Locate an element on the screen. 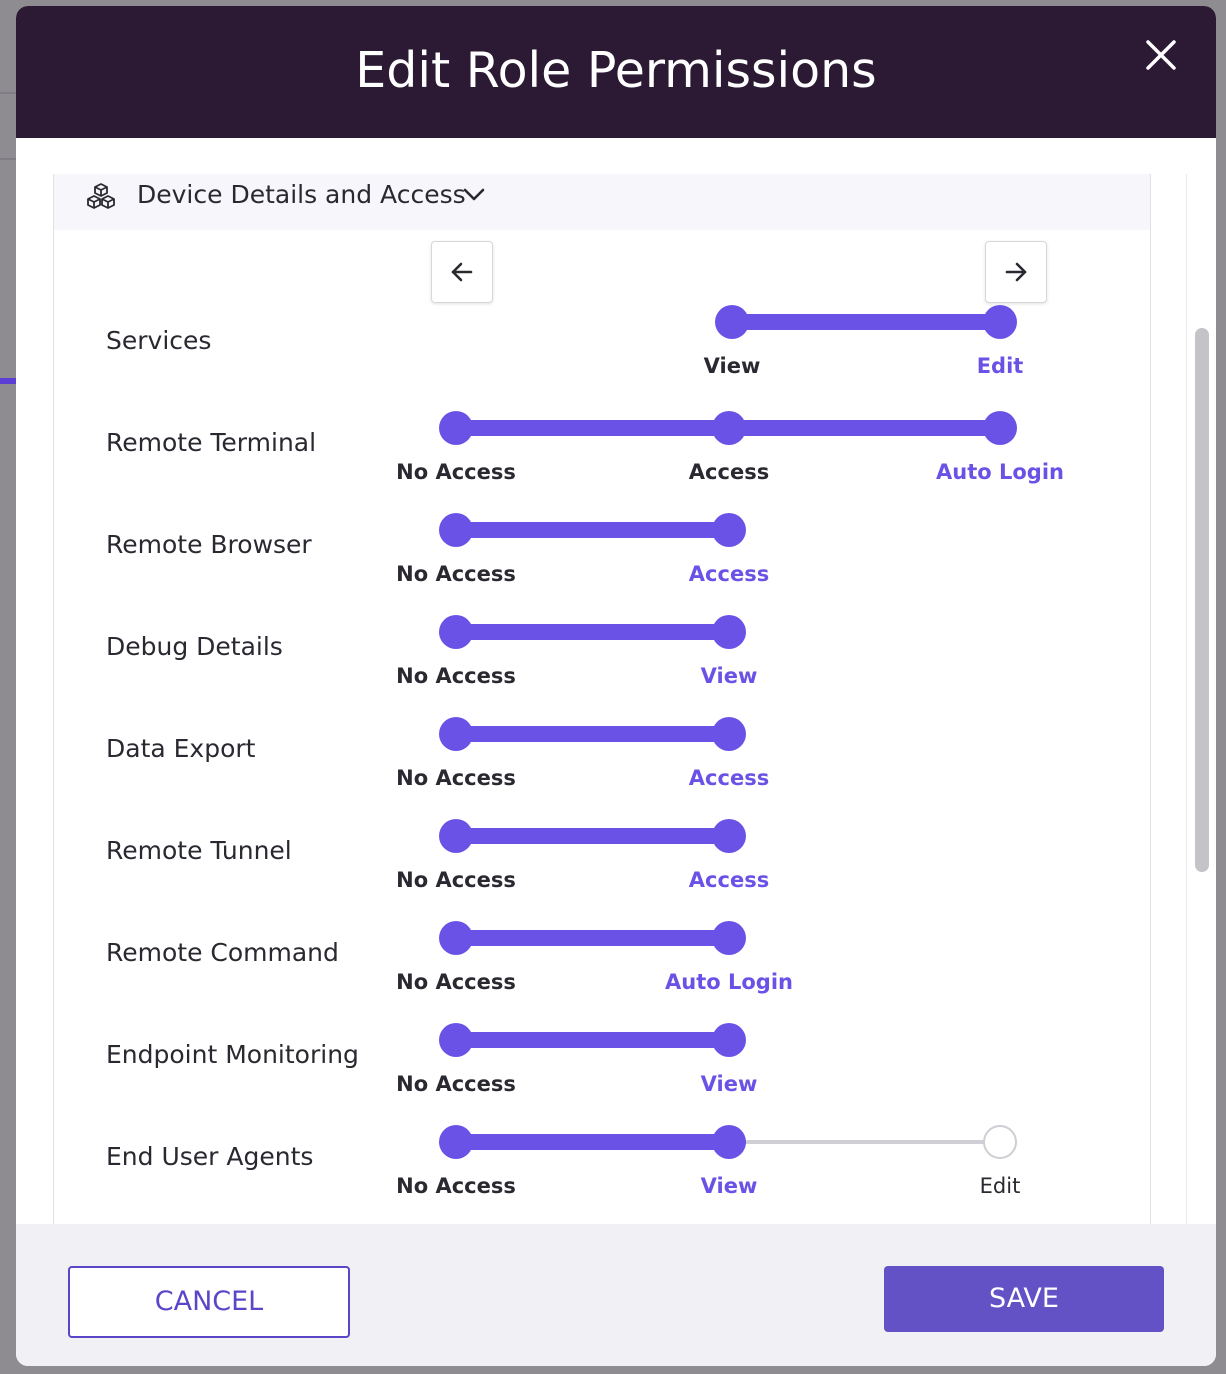  permission-row: Remote Browser No Access Access is located at coordinates (616, 572).